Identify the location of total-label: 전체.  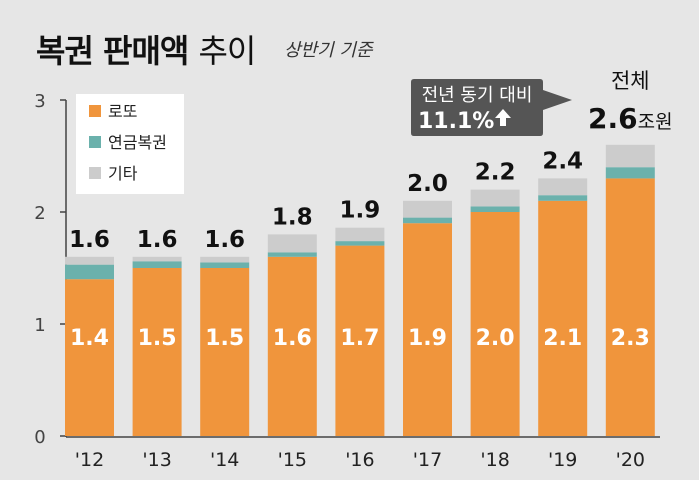
(630, 81).